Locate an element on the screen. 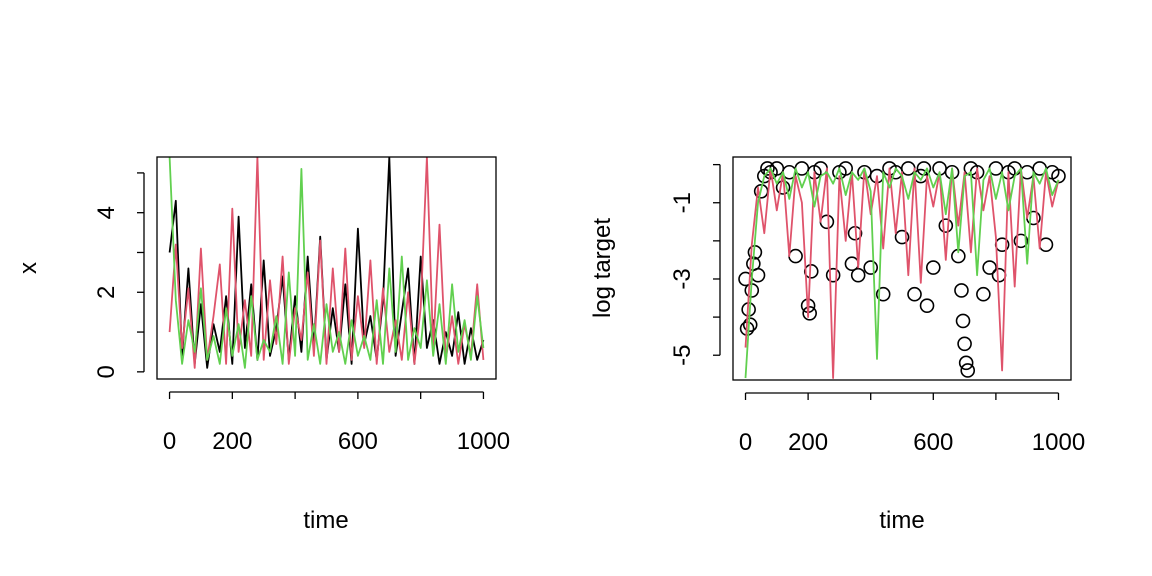 This screenshot has width=1152, height=576. y-tick-label: -3 is located at coordinates (682, 278).